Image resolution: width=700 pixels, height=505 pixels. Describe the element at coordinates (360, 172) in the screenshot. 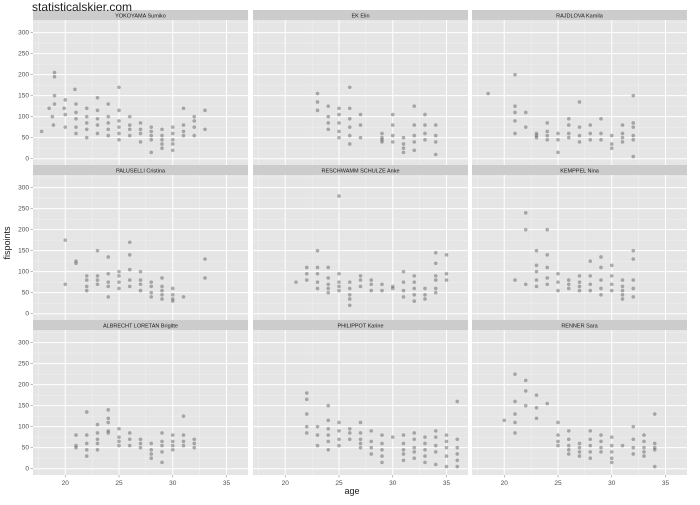

I see `facet-label: RESCHWAMM SCHULZE Anke` at that location.